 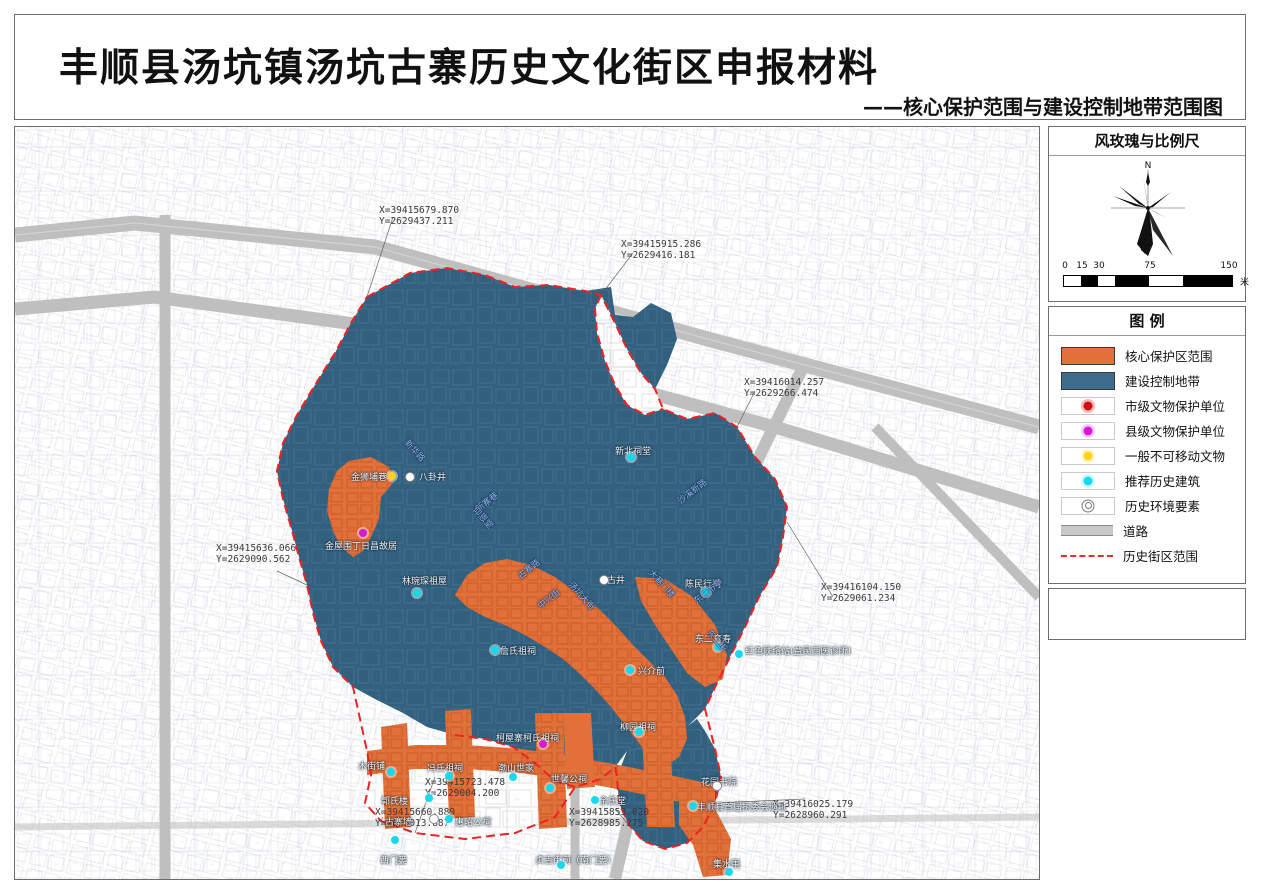 I want to click on title-block: 丰顺县汤坑镇汤坑古寨历史文化街区申报材料 ——核心保护范围与建设控制地带范围图, so click(x=630, y=67).